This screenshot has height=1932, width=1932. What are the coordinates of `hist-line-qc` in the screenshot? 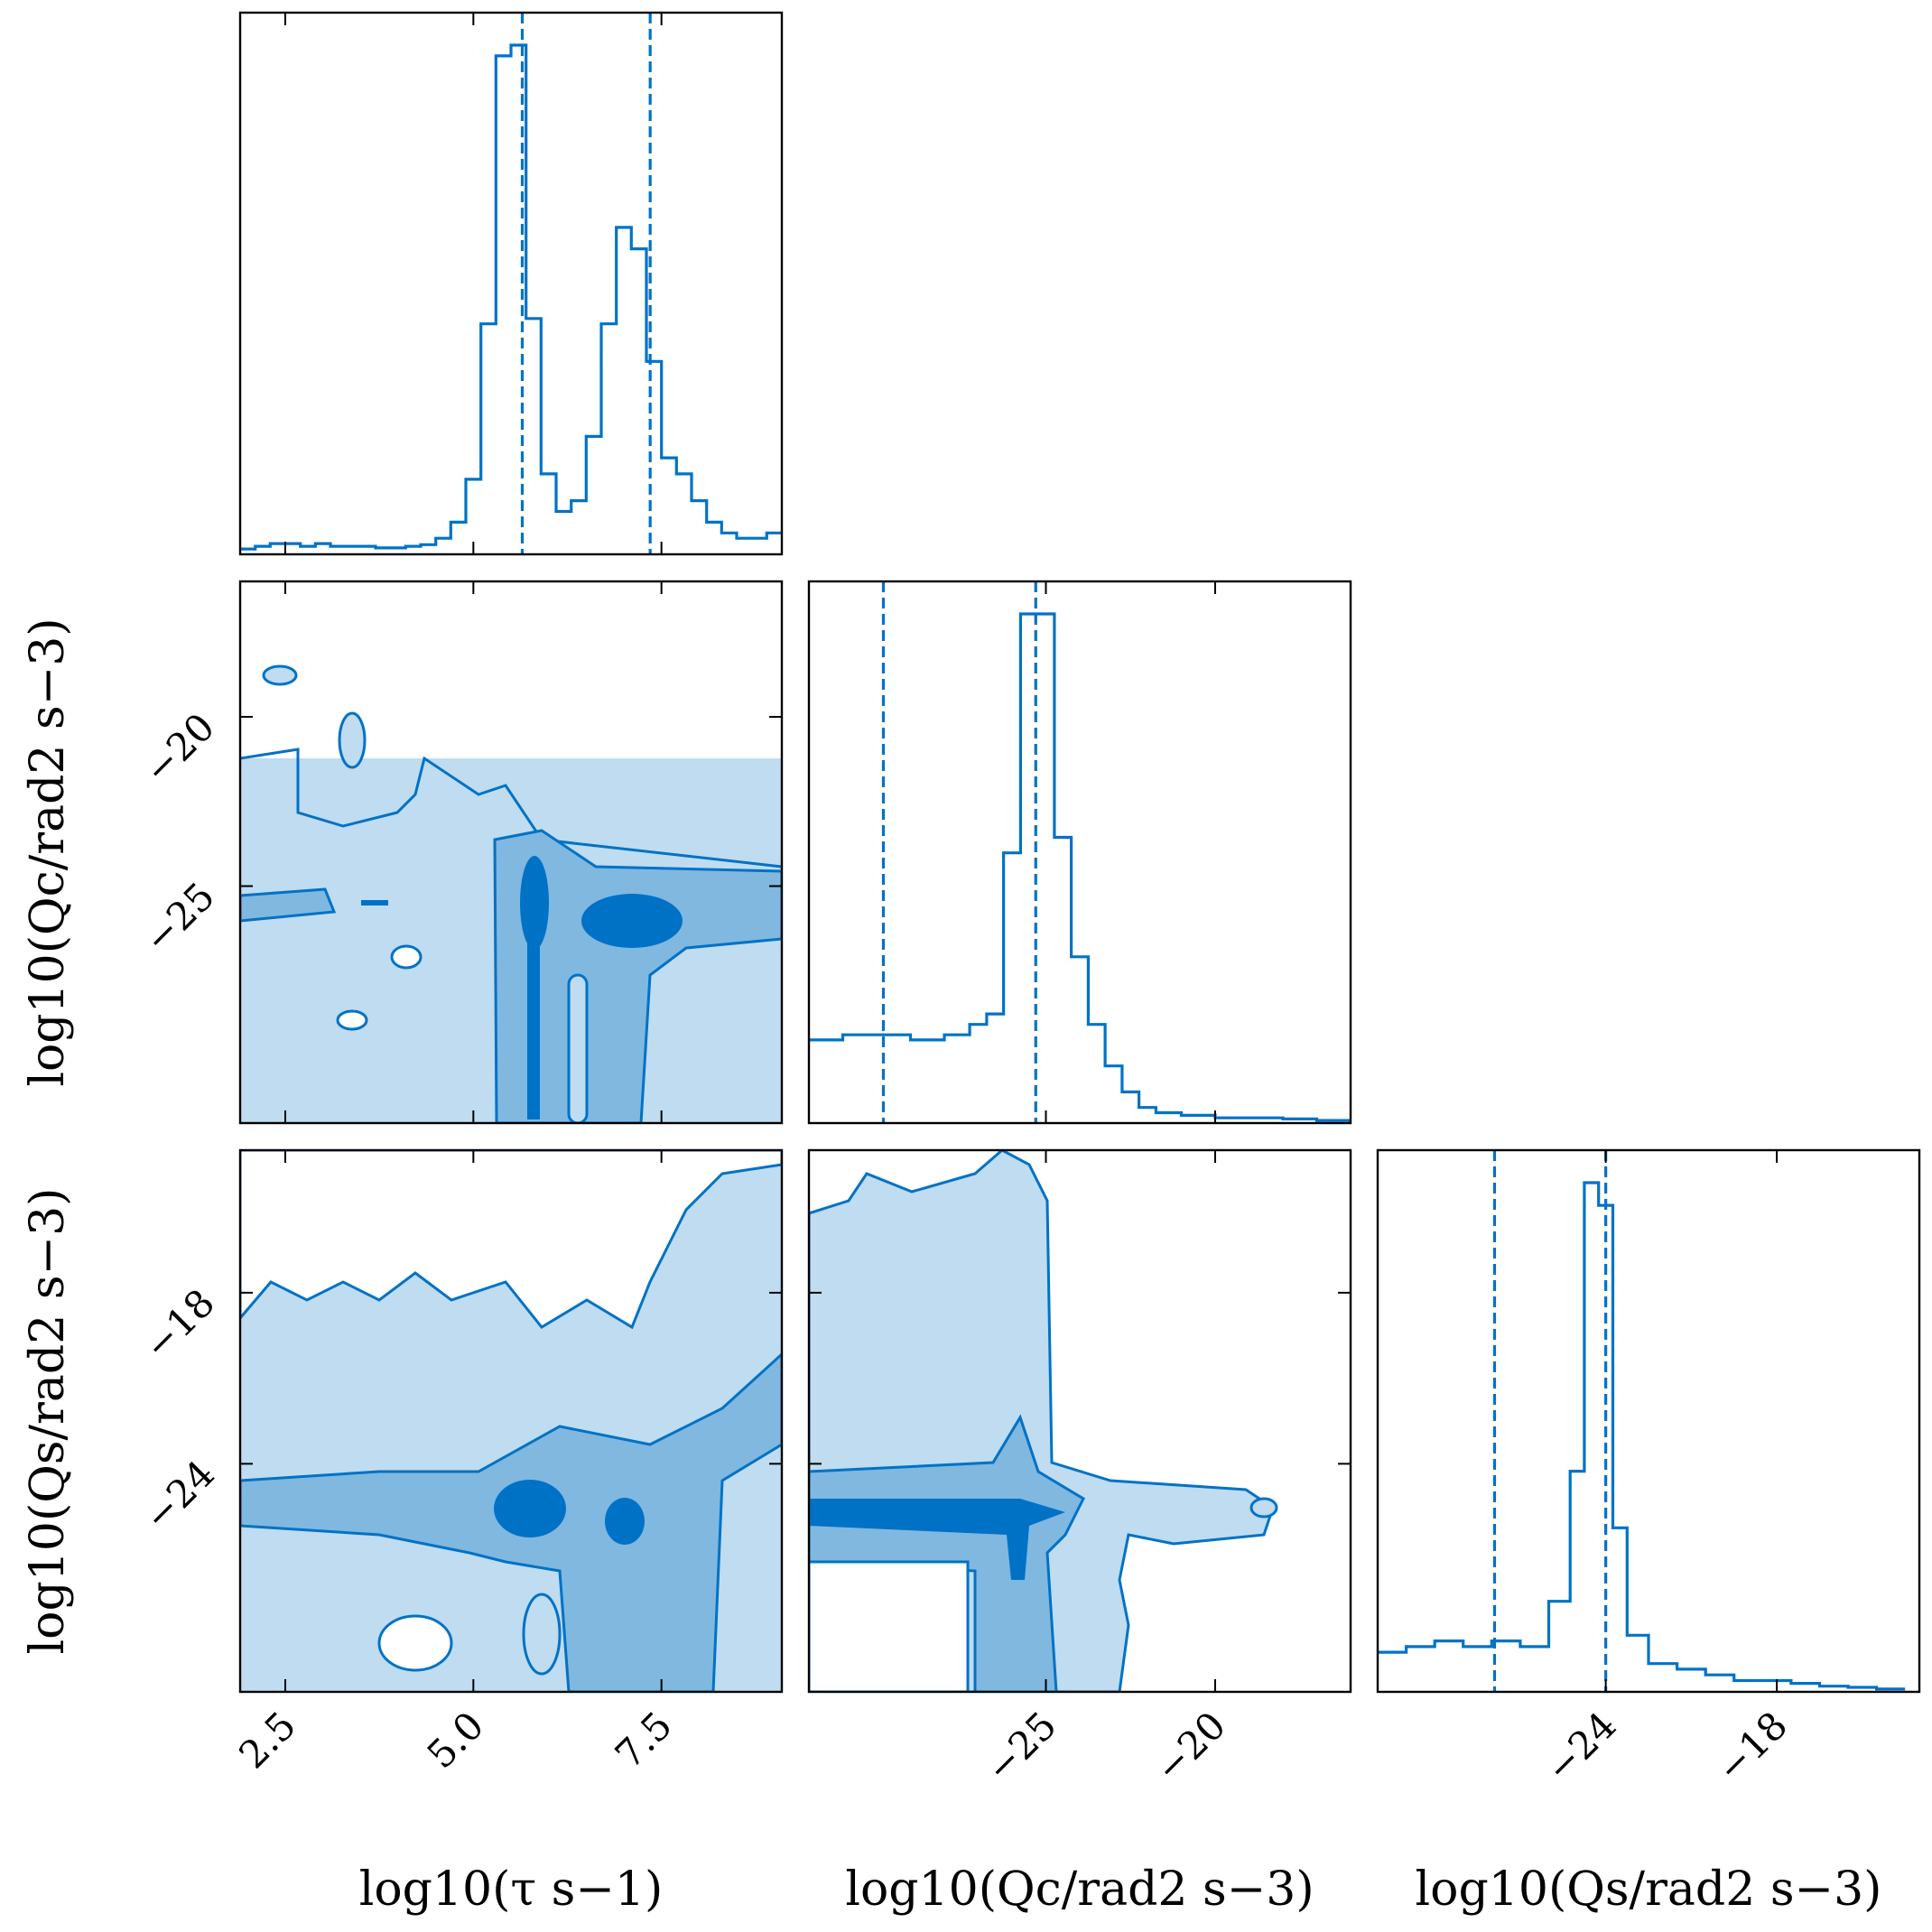 It's located at (1080, 867).